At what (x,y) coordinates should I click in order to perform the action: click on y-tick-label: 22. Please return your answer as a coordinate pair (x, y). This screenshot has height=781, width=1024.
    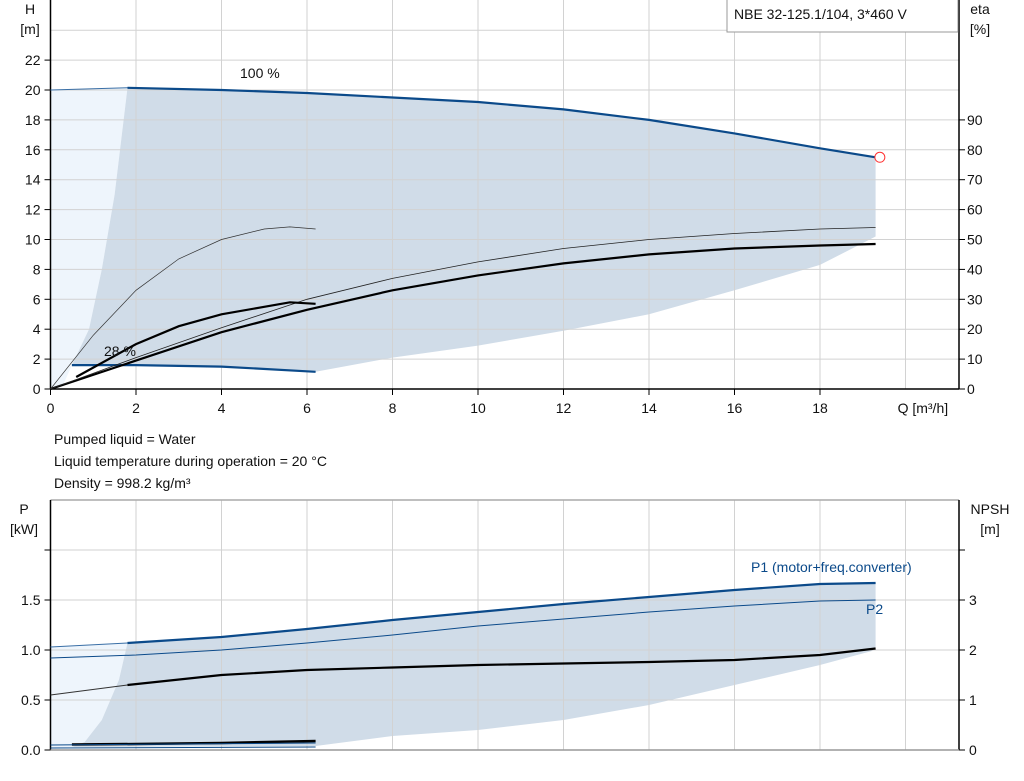
    Looking at the image, I should click on (33, 60).